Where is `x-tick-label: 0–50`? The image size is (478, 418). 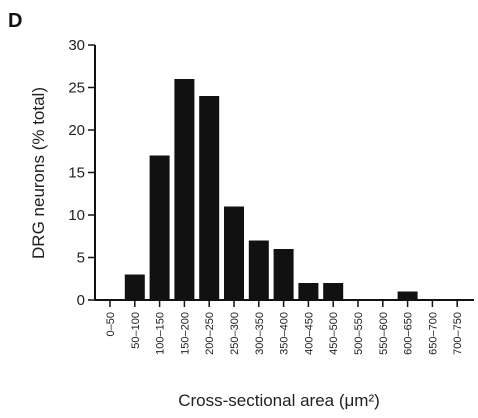
x-tick-label: 0–50 is located at coordinates (111, 324).